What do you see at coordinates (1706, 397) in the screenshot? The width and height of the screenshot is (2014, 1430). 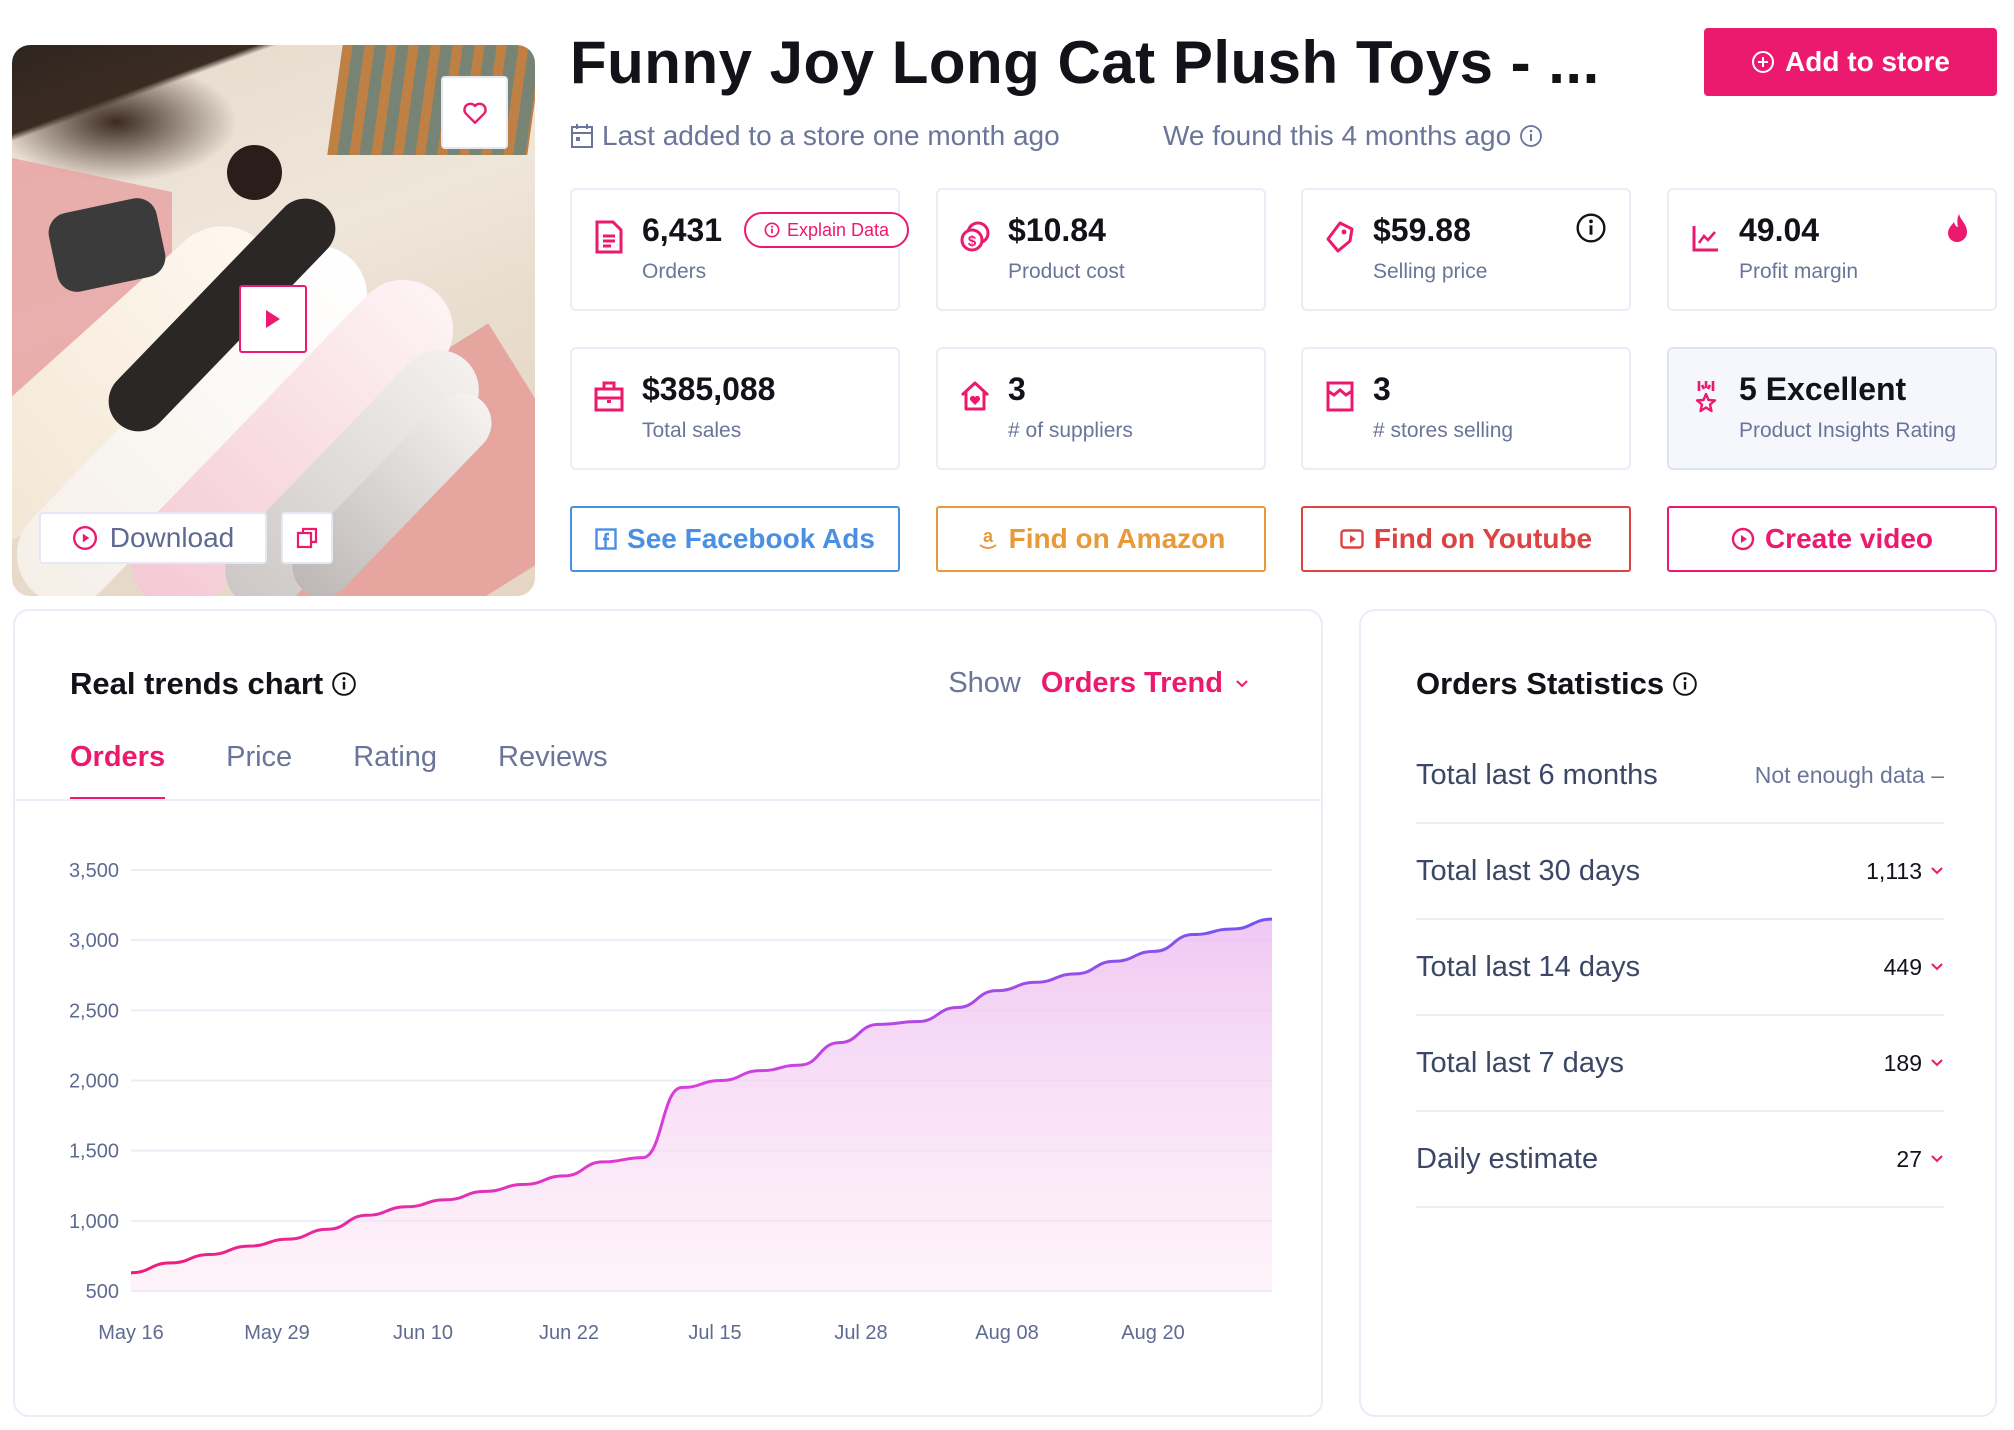 I see `award-star-icon` at bounding box center [1706, 397].